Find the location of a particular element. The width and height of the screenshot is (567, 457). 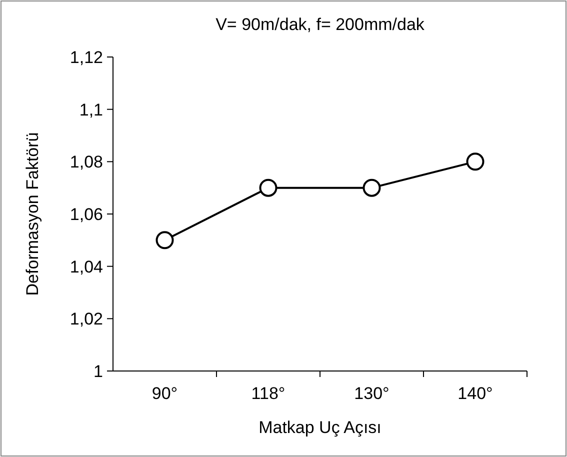

y-tick-label: 1,1 is located at coordinates (91, 110).